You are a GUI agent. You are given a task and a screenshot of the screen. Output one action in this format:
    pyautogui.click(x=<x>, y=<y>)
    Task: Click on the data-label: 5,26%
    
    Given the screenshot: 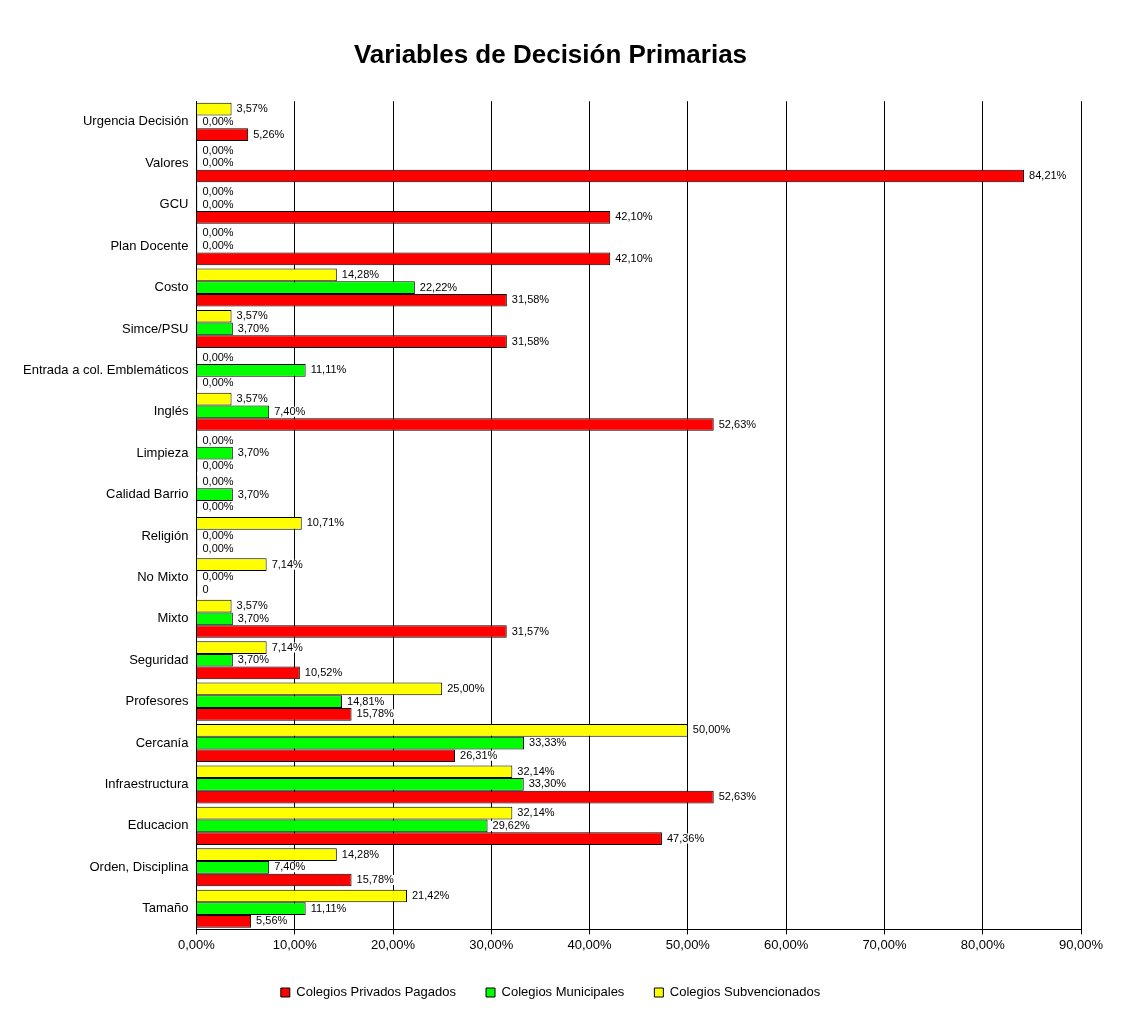 What is the action you would take?
    pyautogui.click(x=269, y=133)
    